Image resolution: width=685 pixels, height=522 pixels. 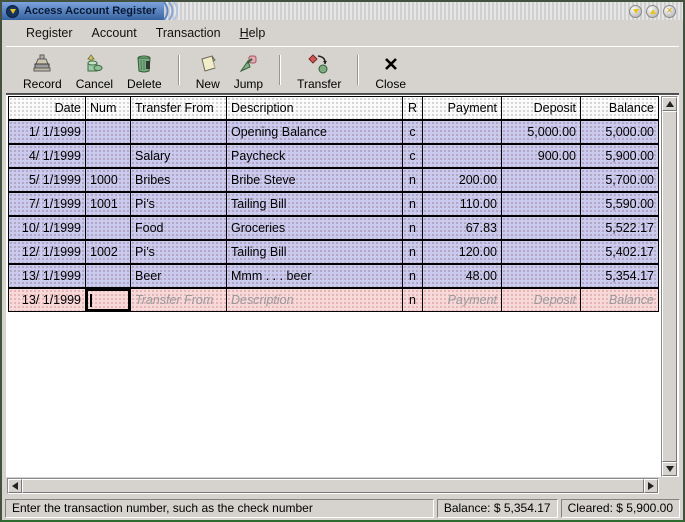 I want to click on cell-balance: 5,700.00, so click(x=619, y=180).